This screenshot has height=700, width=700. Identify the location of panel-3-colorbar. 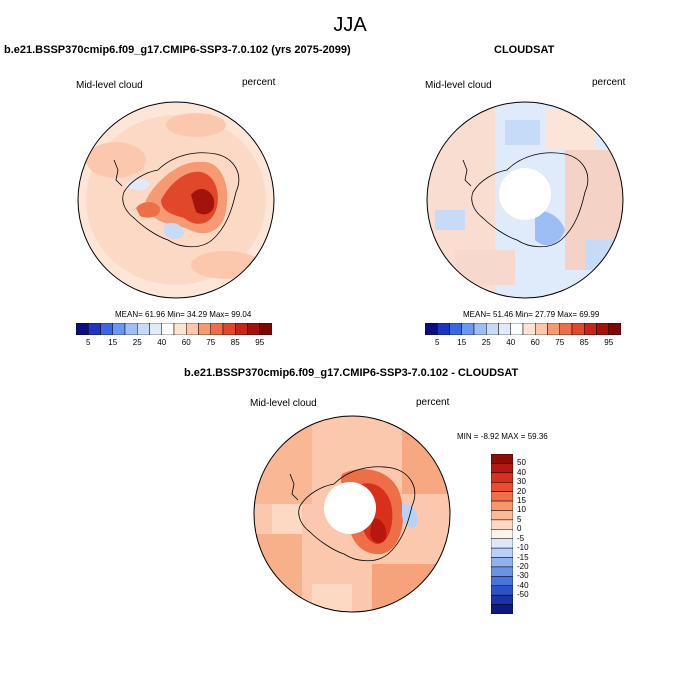
(502, 534).